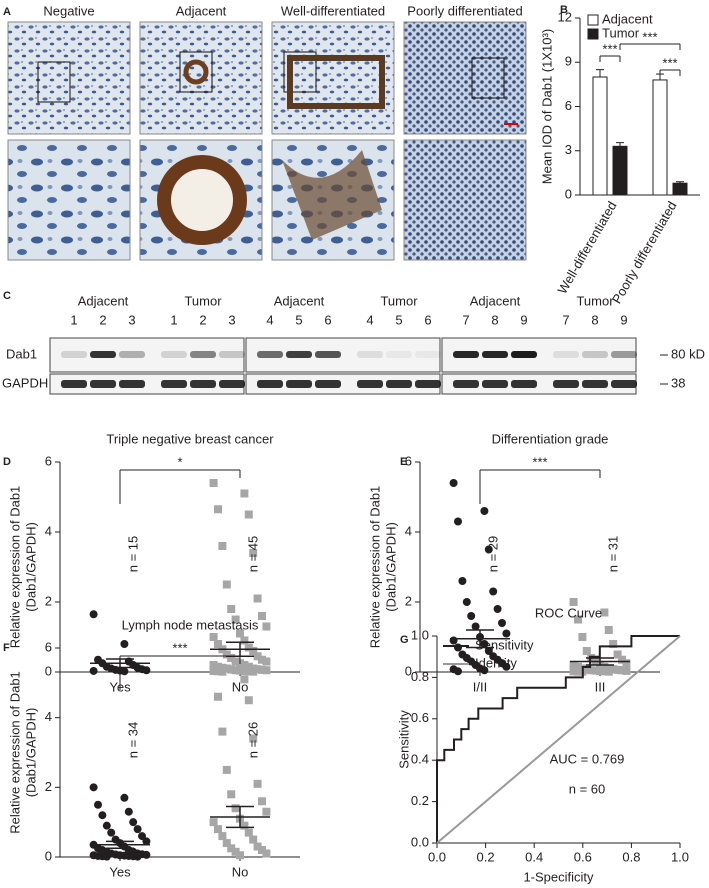 This screenshot has height=888, width=709. I want to click on row-label: GAPDH, so click(25, 382).